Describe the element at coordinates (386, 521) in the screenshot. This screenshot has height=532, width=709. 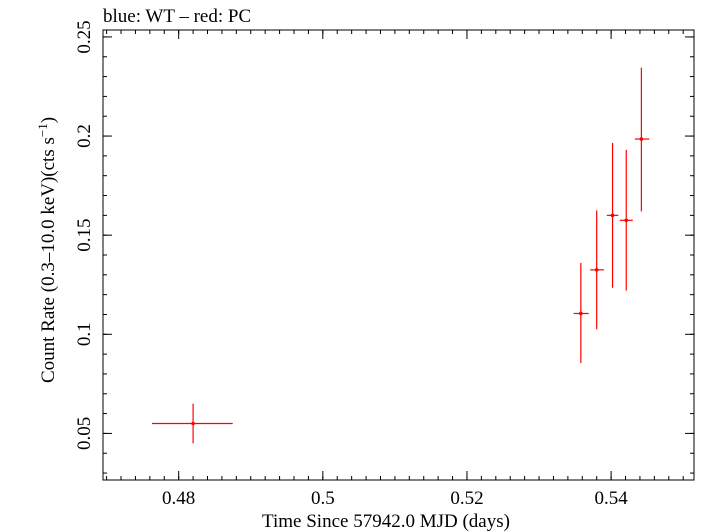
I see `x-axis-label: Time Since 57942.0 MJD (days)` at that location.